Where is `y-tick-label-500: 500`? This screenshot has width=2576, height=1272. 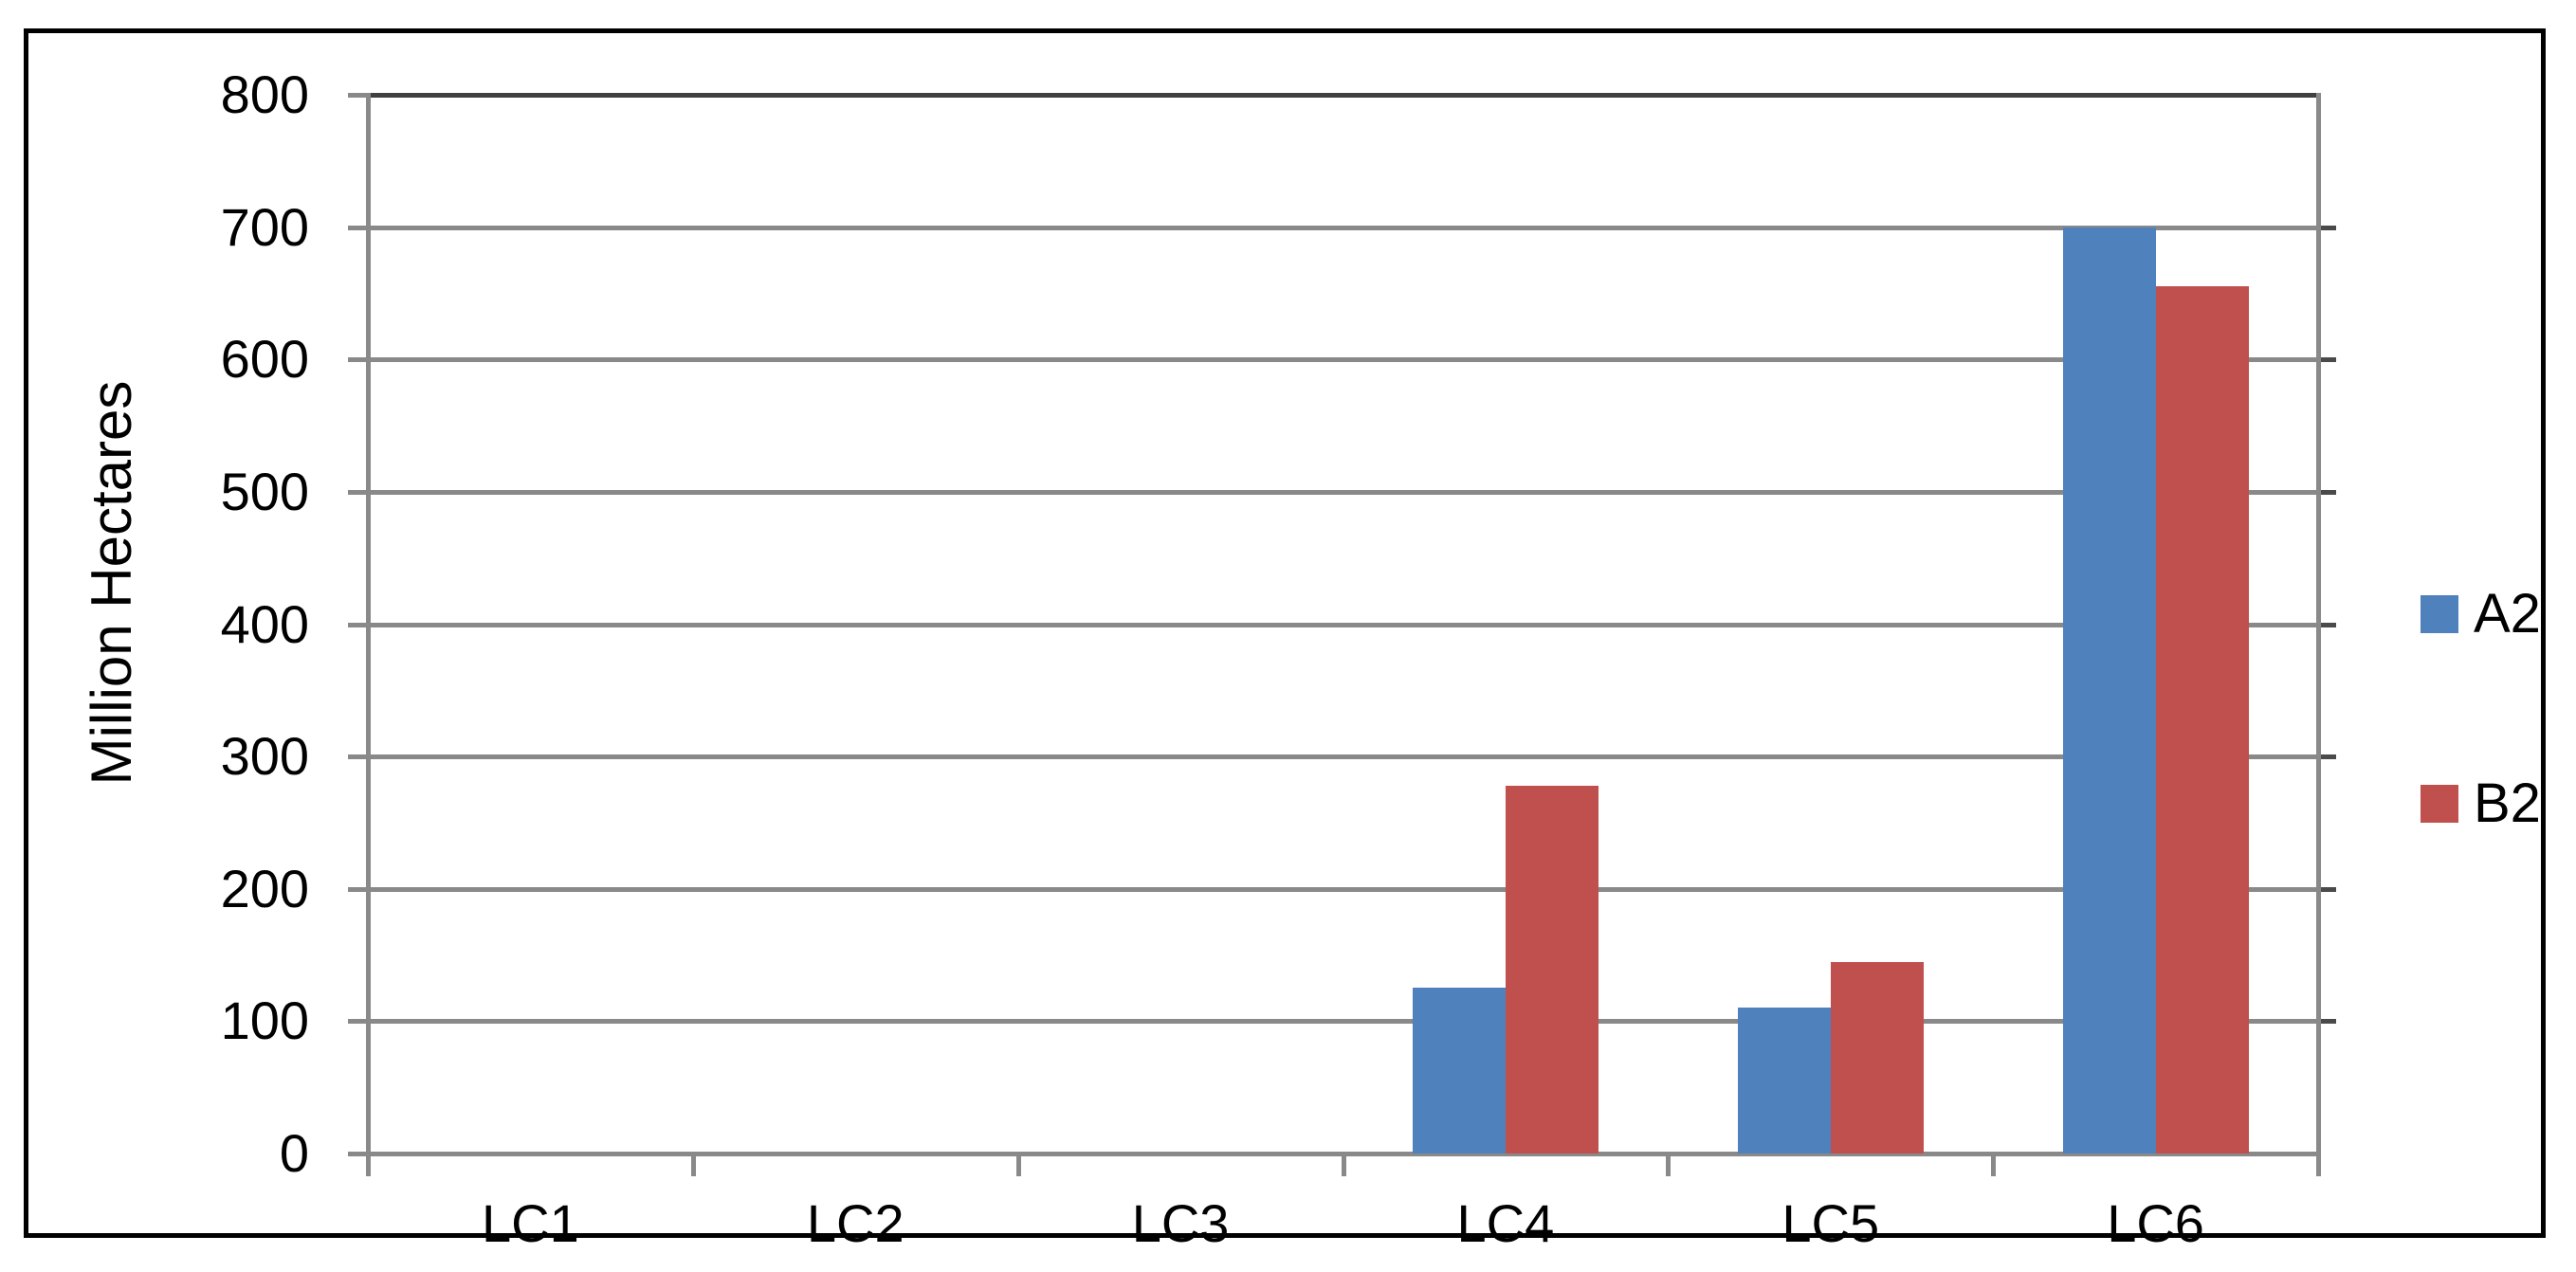 y-tick-label-500: 500 is located at coordinates (264, 491).